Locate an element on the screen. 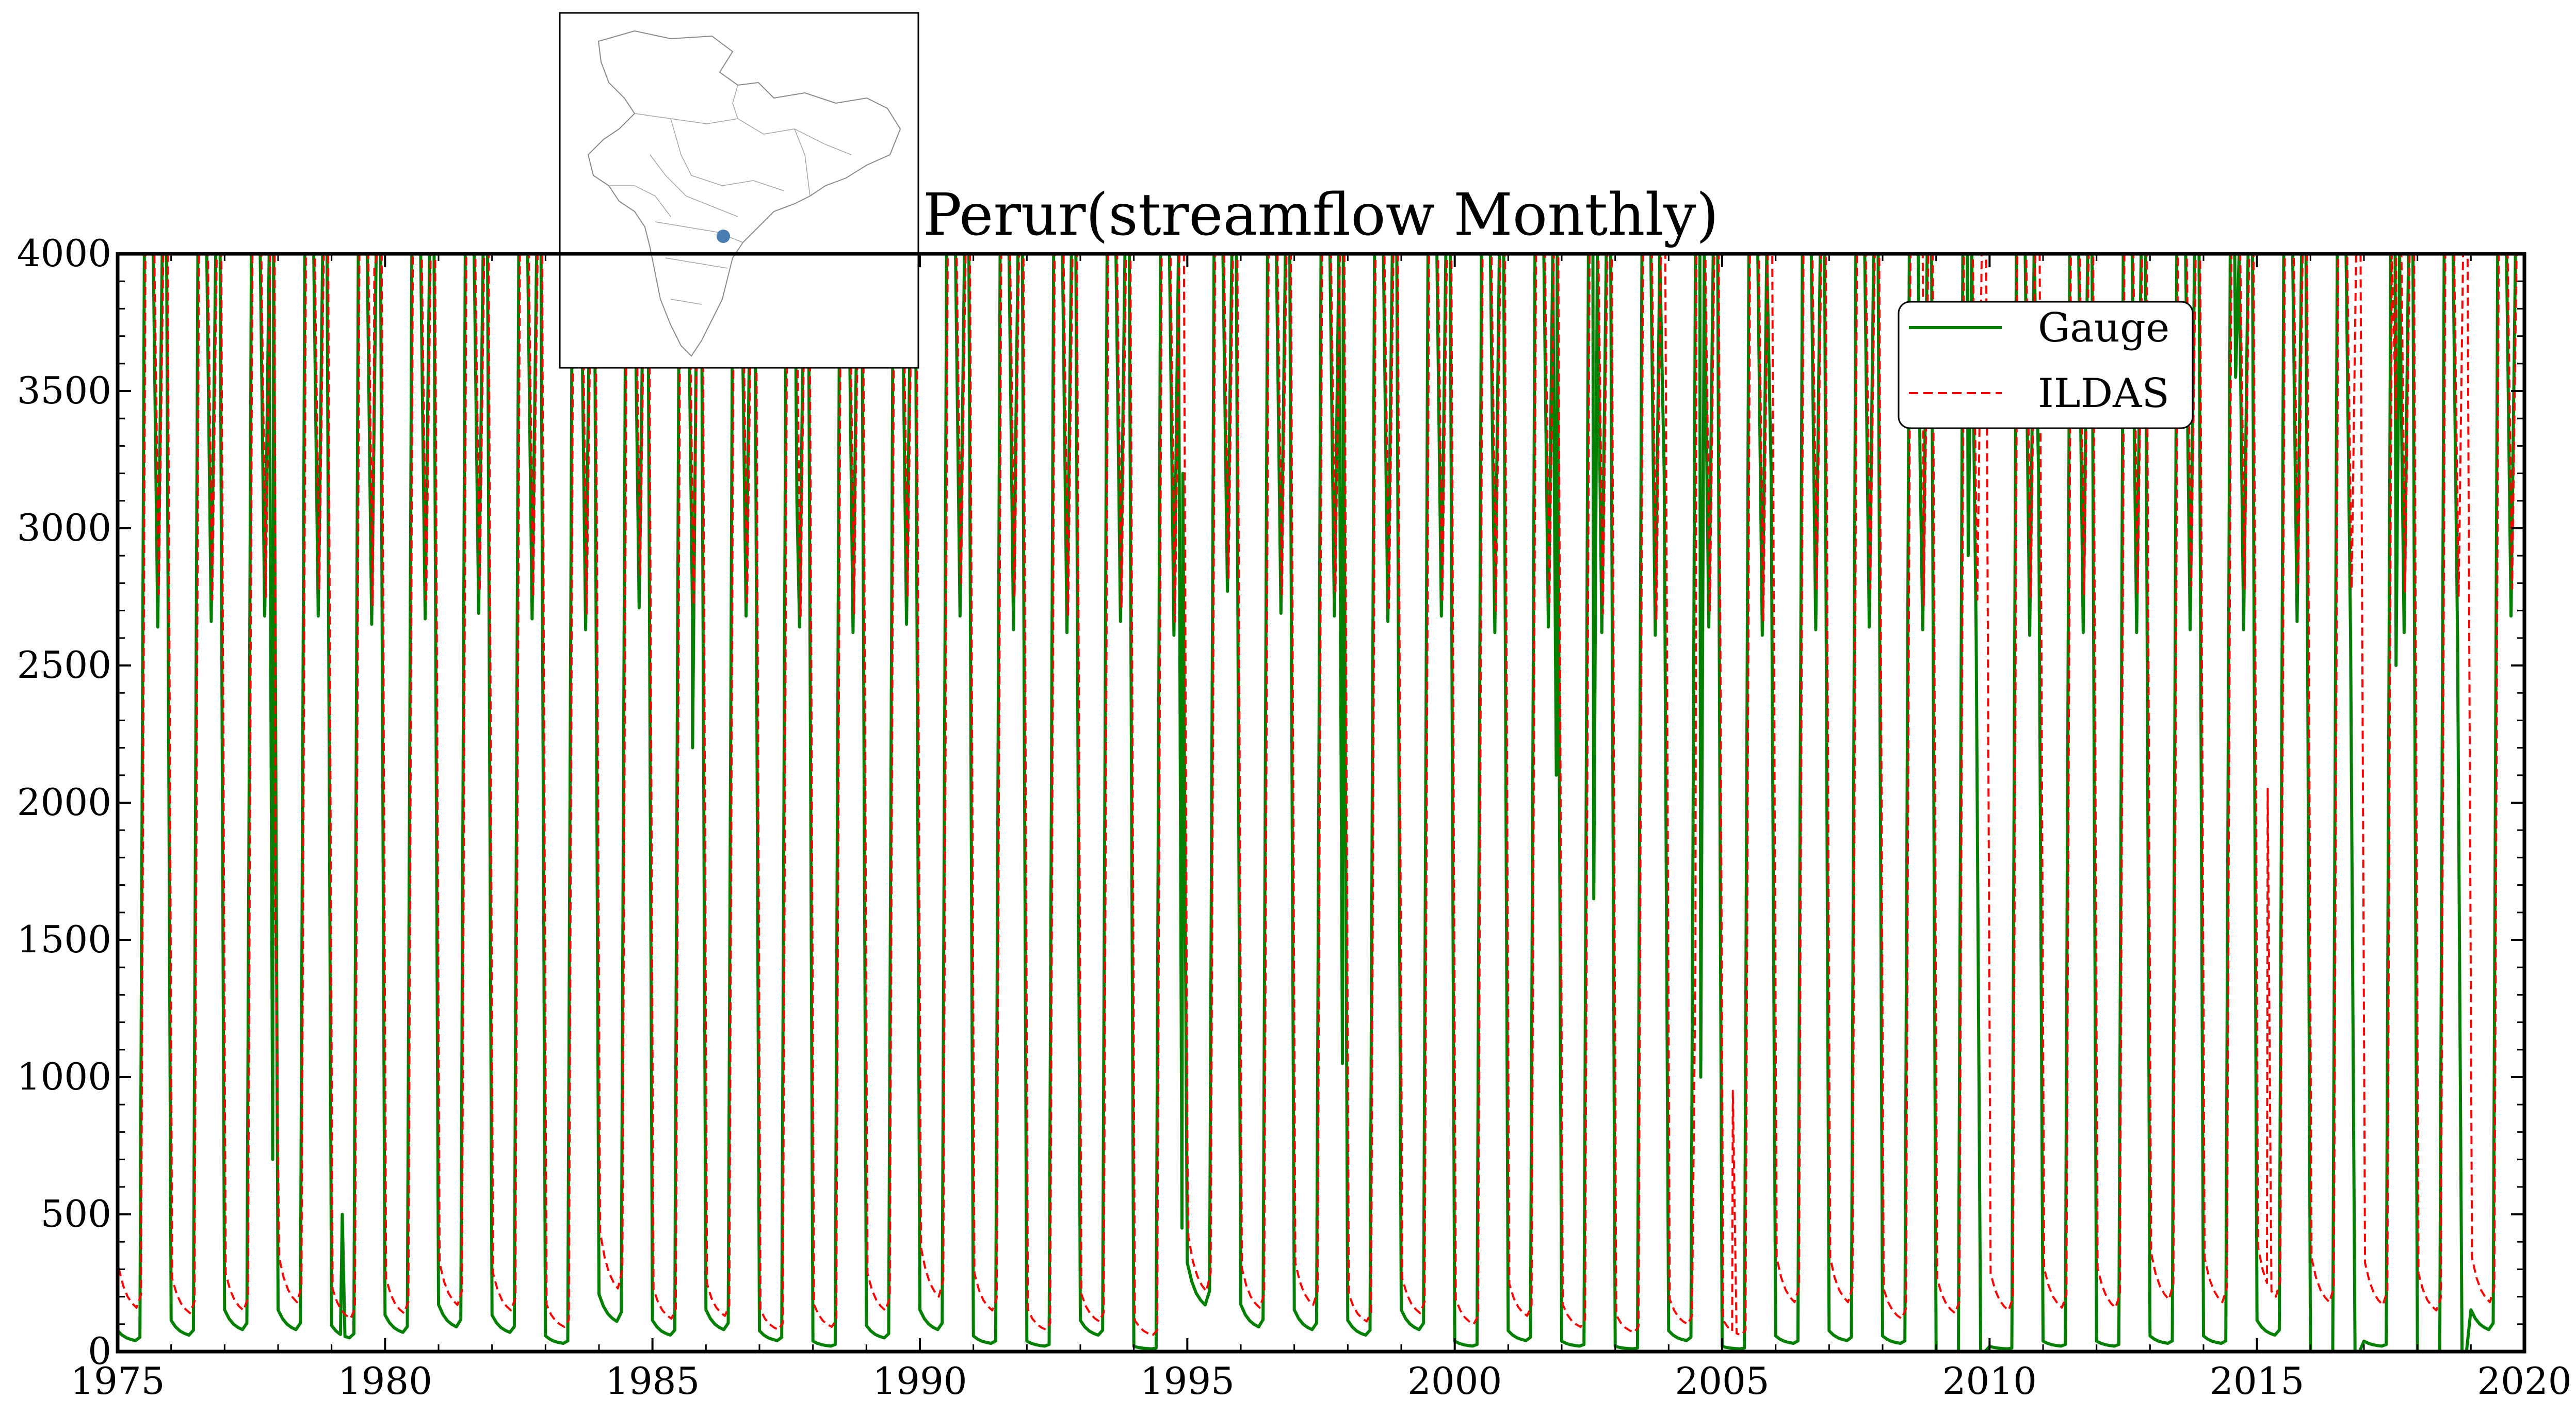 Image resolution: width=2576 pixels, height=1414 pixels. y-tick-label: 1000 is located at coordinates (64, 1076).